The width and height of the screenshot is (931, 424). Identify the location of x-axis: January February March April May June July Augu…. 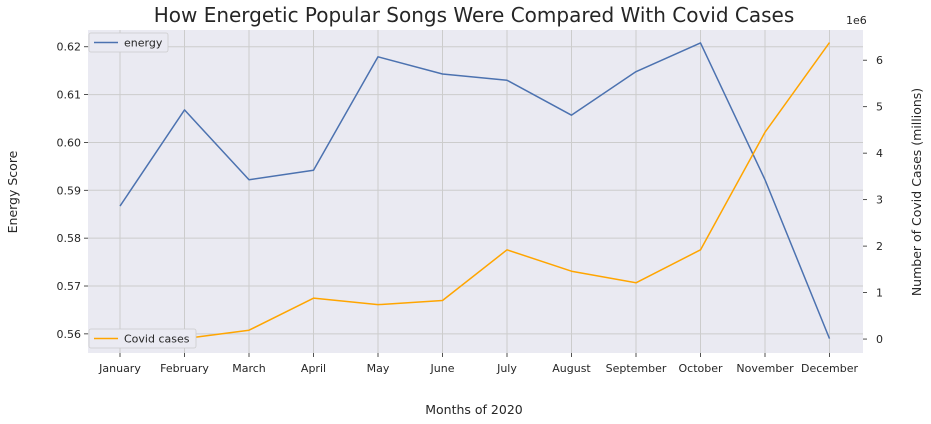
(478, 364).